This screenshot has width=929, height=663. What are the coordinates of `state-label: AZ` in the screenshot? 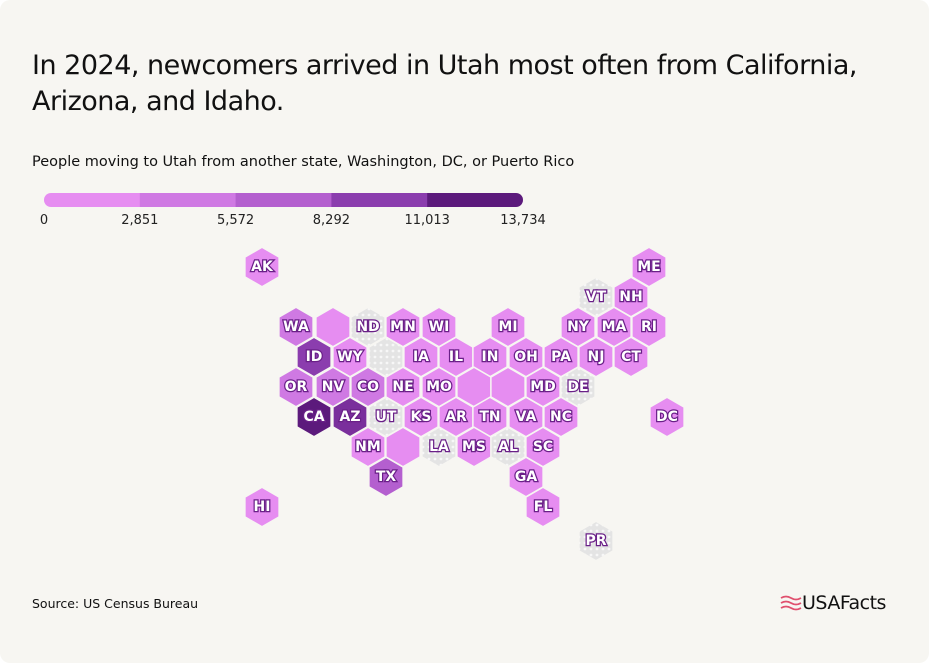 It's located at (350, 417).